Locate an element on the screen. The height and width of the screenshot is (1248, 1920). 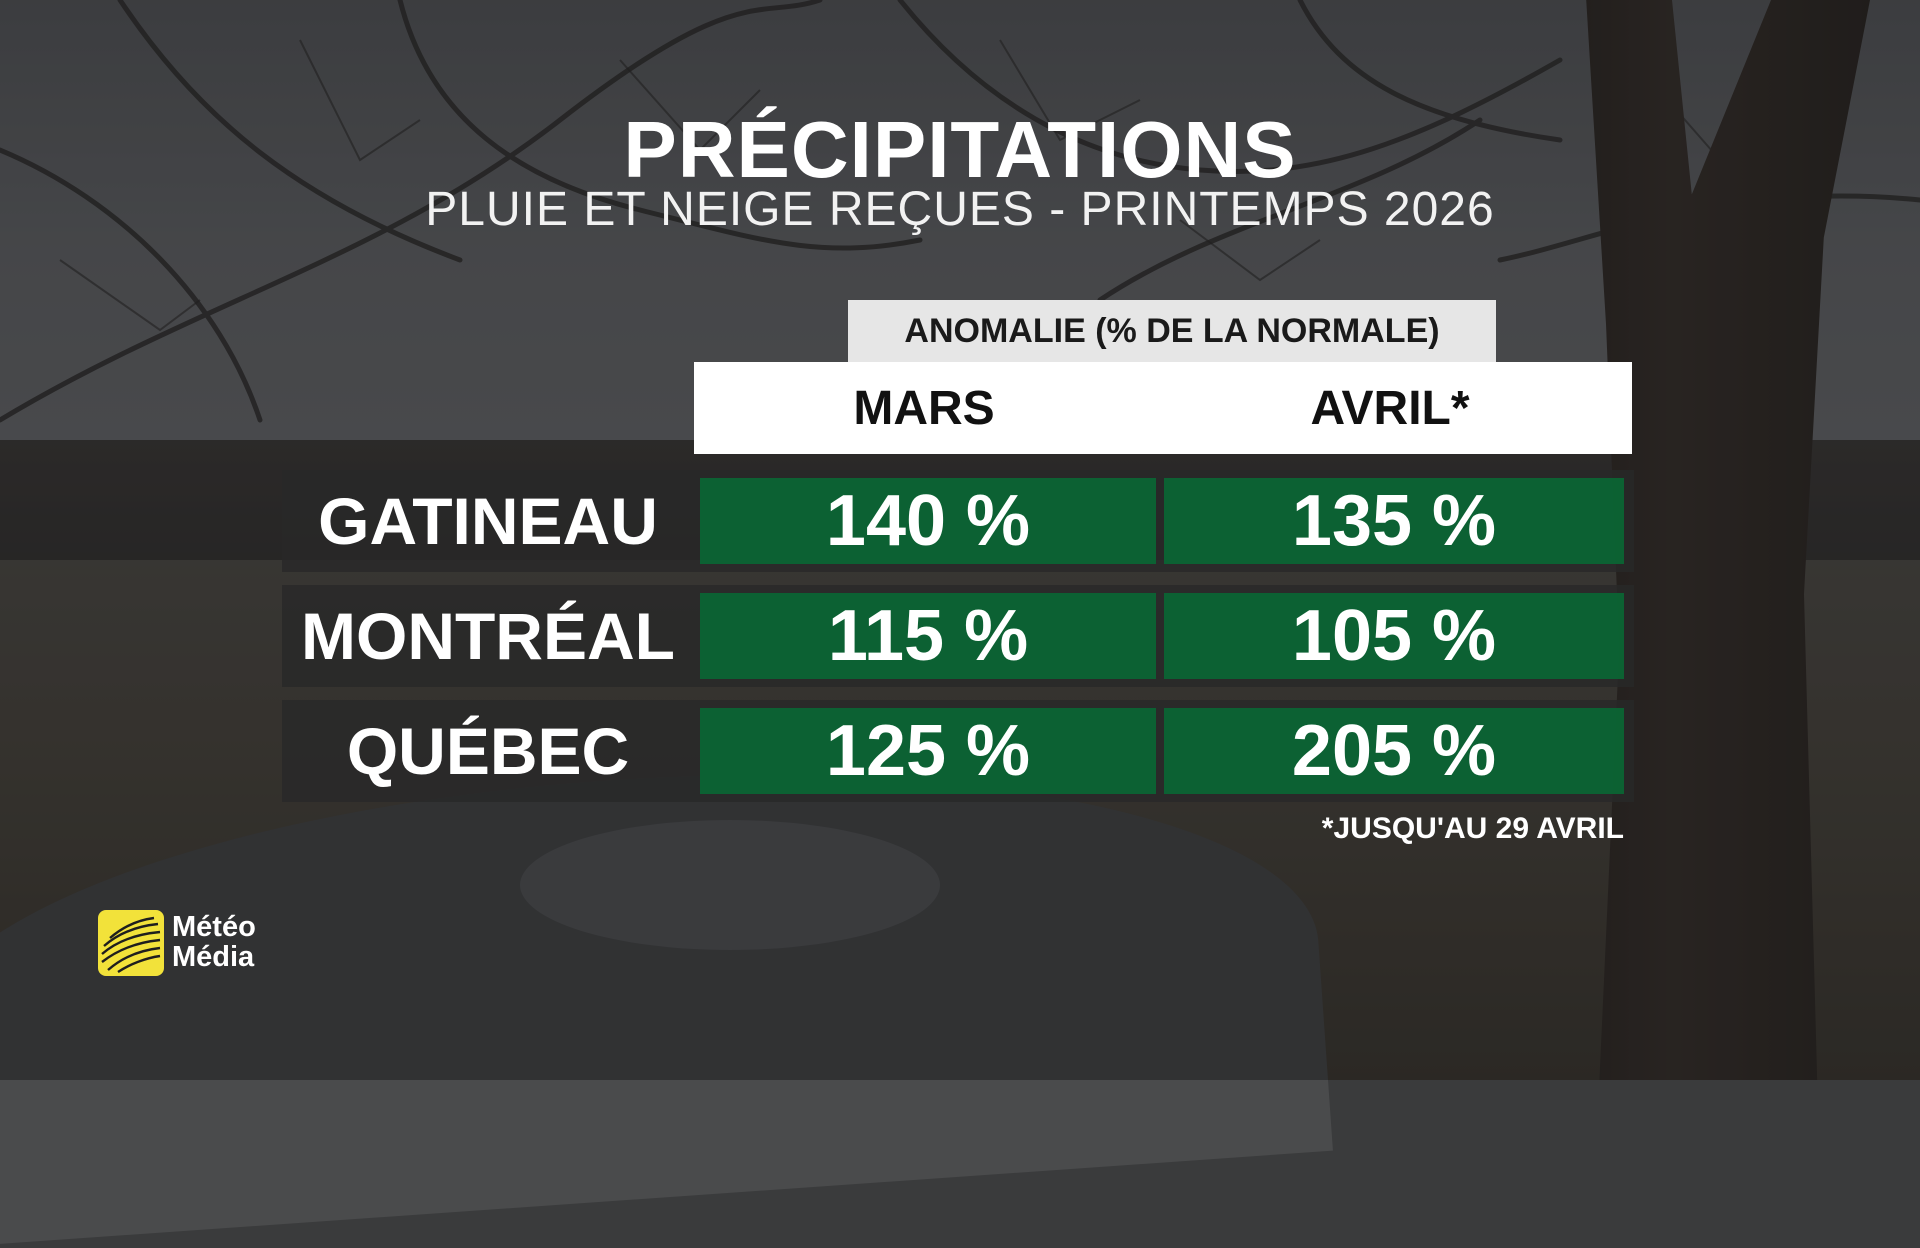
logo-line-1: Météo is located at coordinates (214, 927).